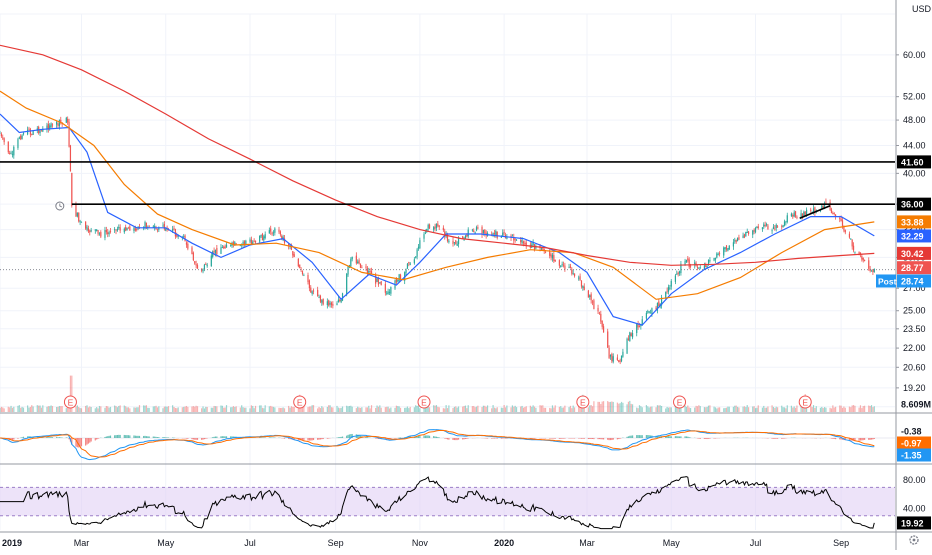  What do you see at coordinates (916, 405) in the screenshot?
I see `volume-last-badge: 8.609M` at bounding box center [916, 405].